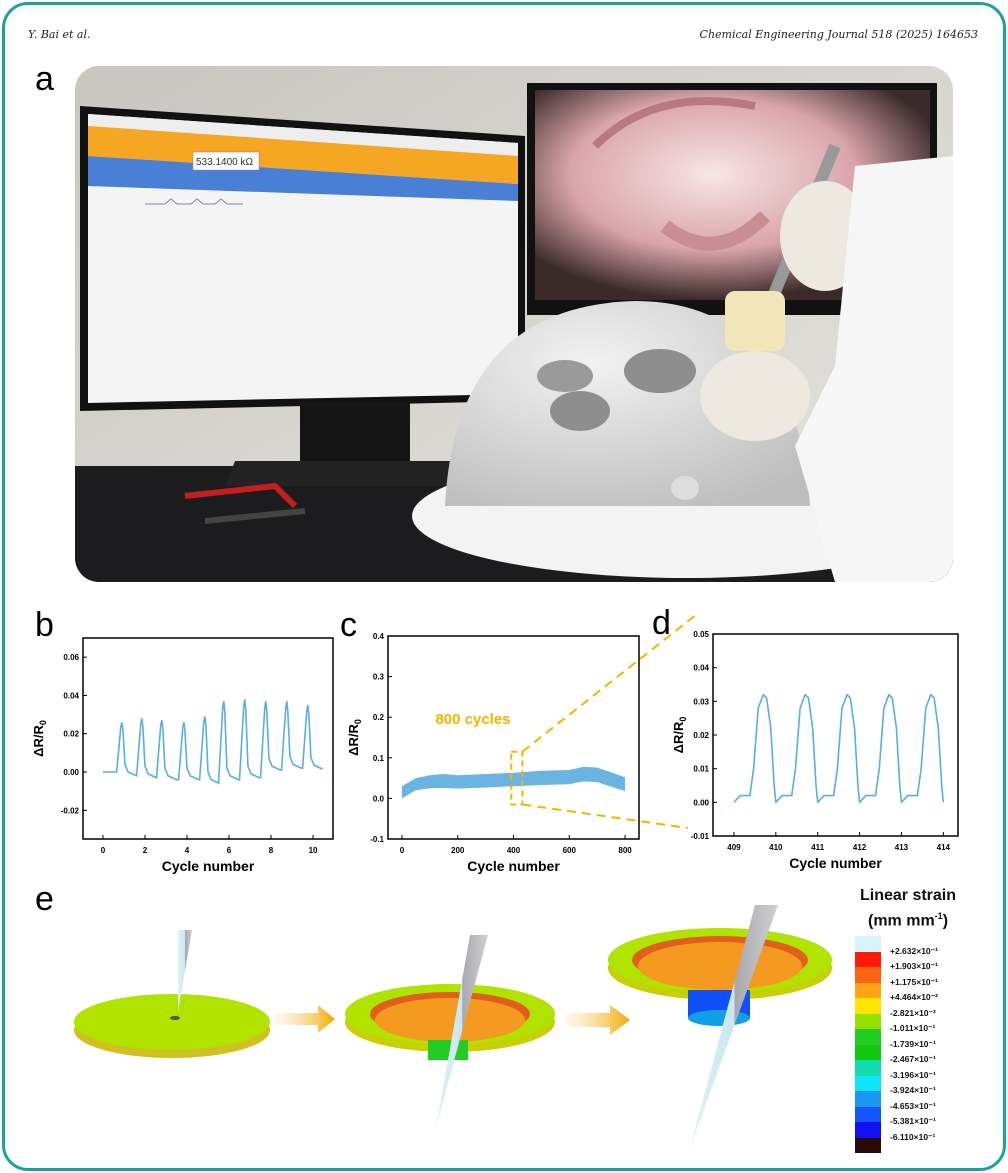  Describe the element at coordinates (913, 1120) in the screenshot. I see `legend-label: -5.381×10⁻¹` at that location.